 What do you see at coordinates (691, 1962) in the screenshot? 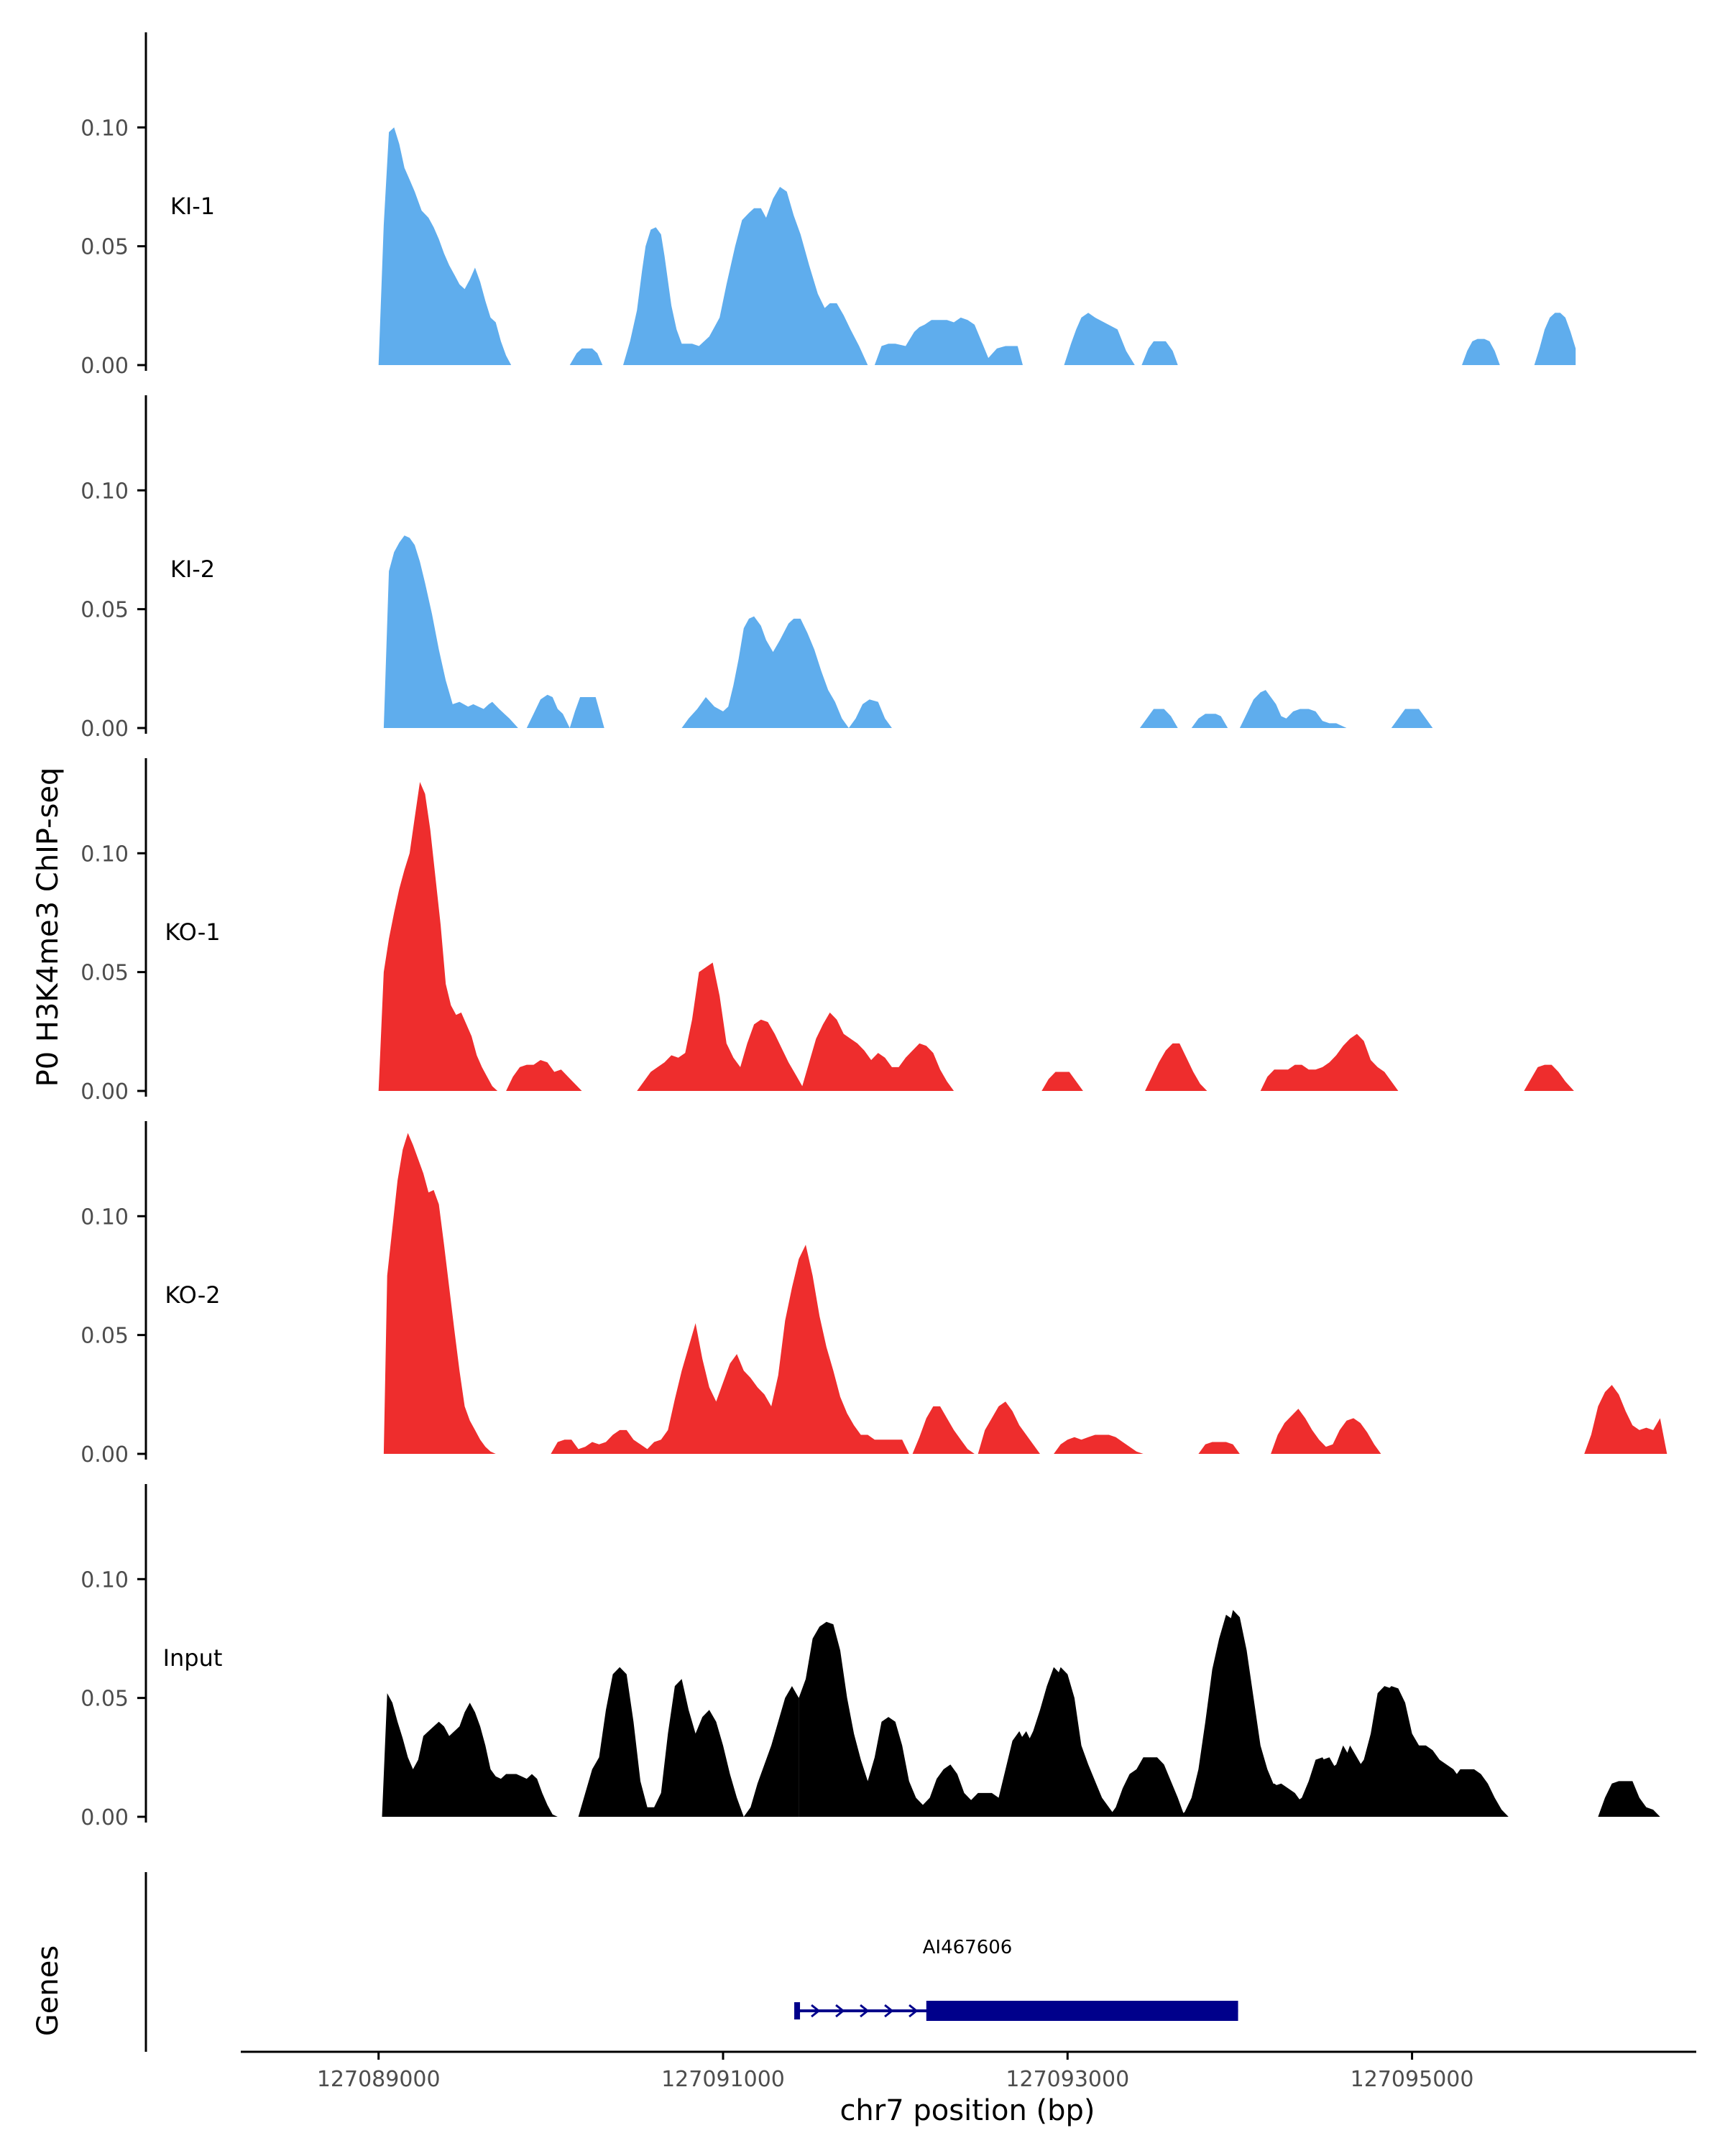
I see `gene-track: AI467606` at bounding box center [691, 1962].